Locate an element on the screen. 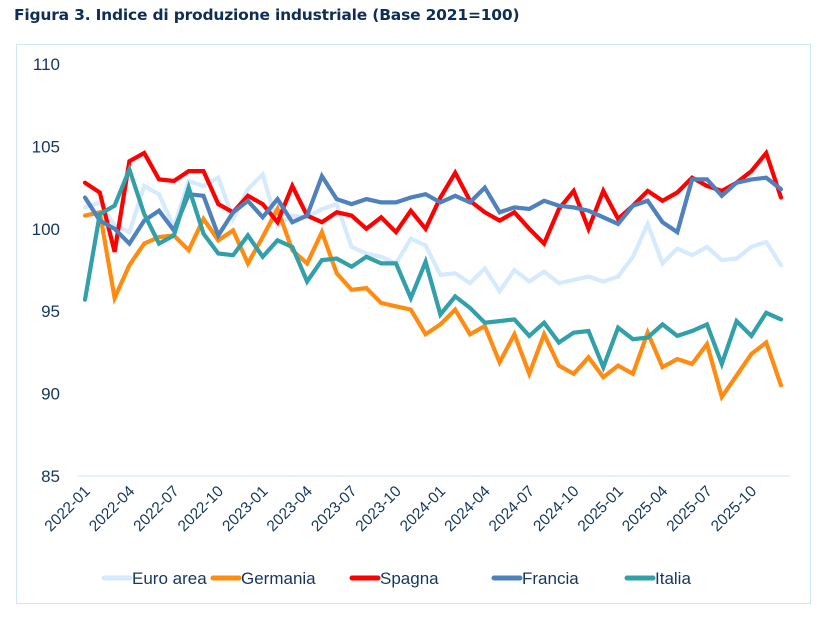  legend-item-germania: Germania is located at coordinates (263, 578).